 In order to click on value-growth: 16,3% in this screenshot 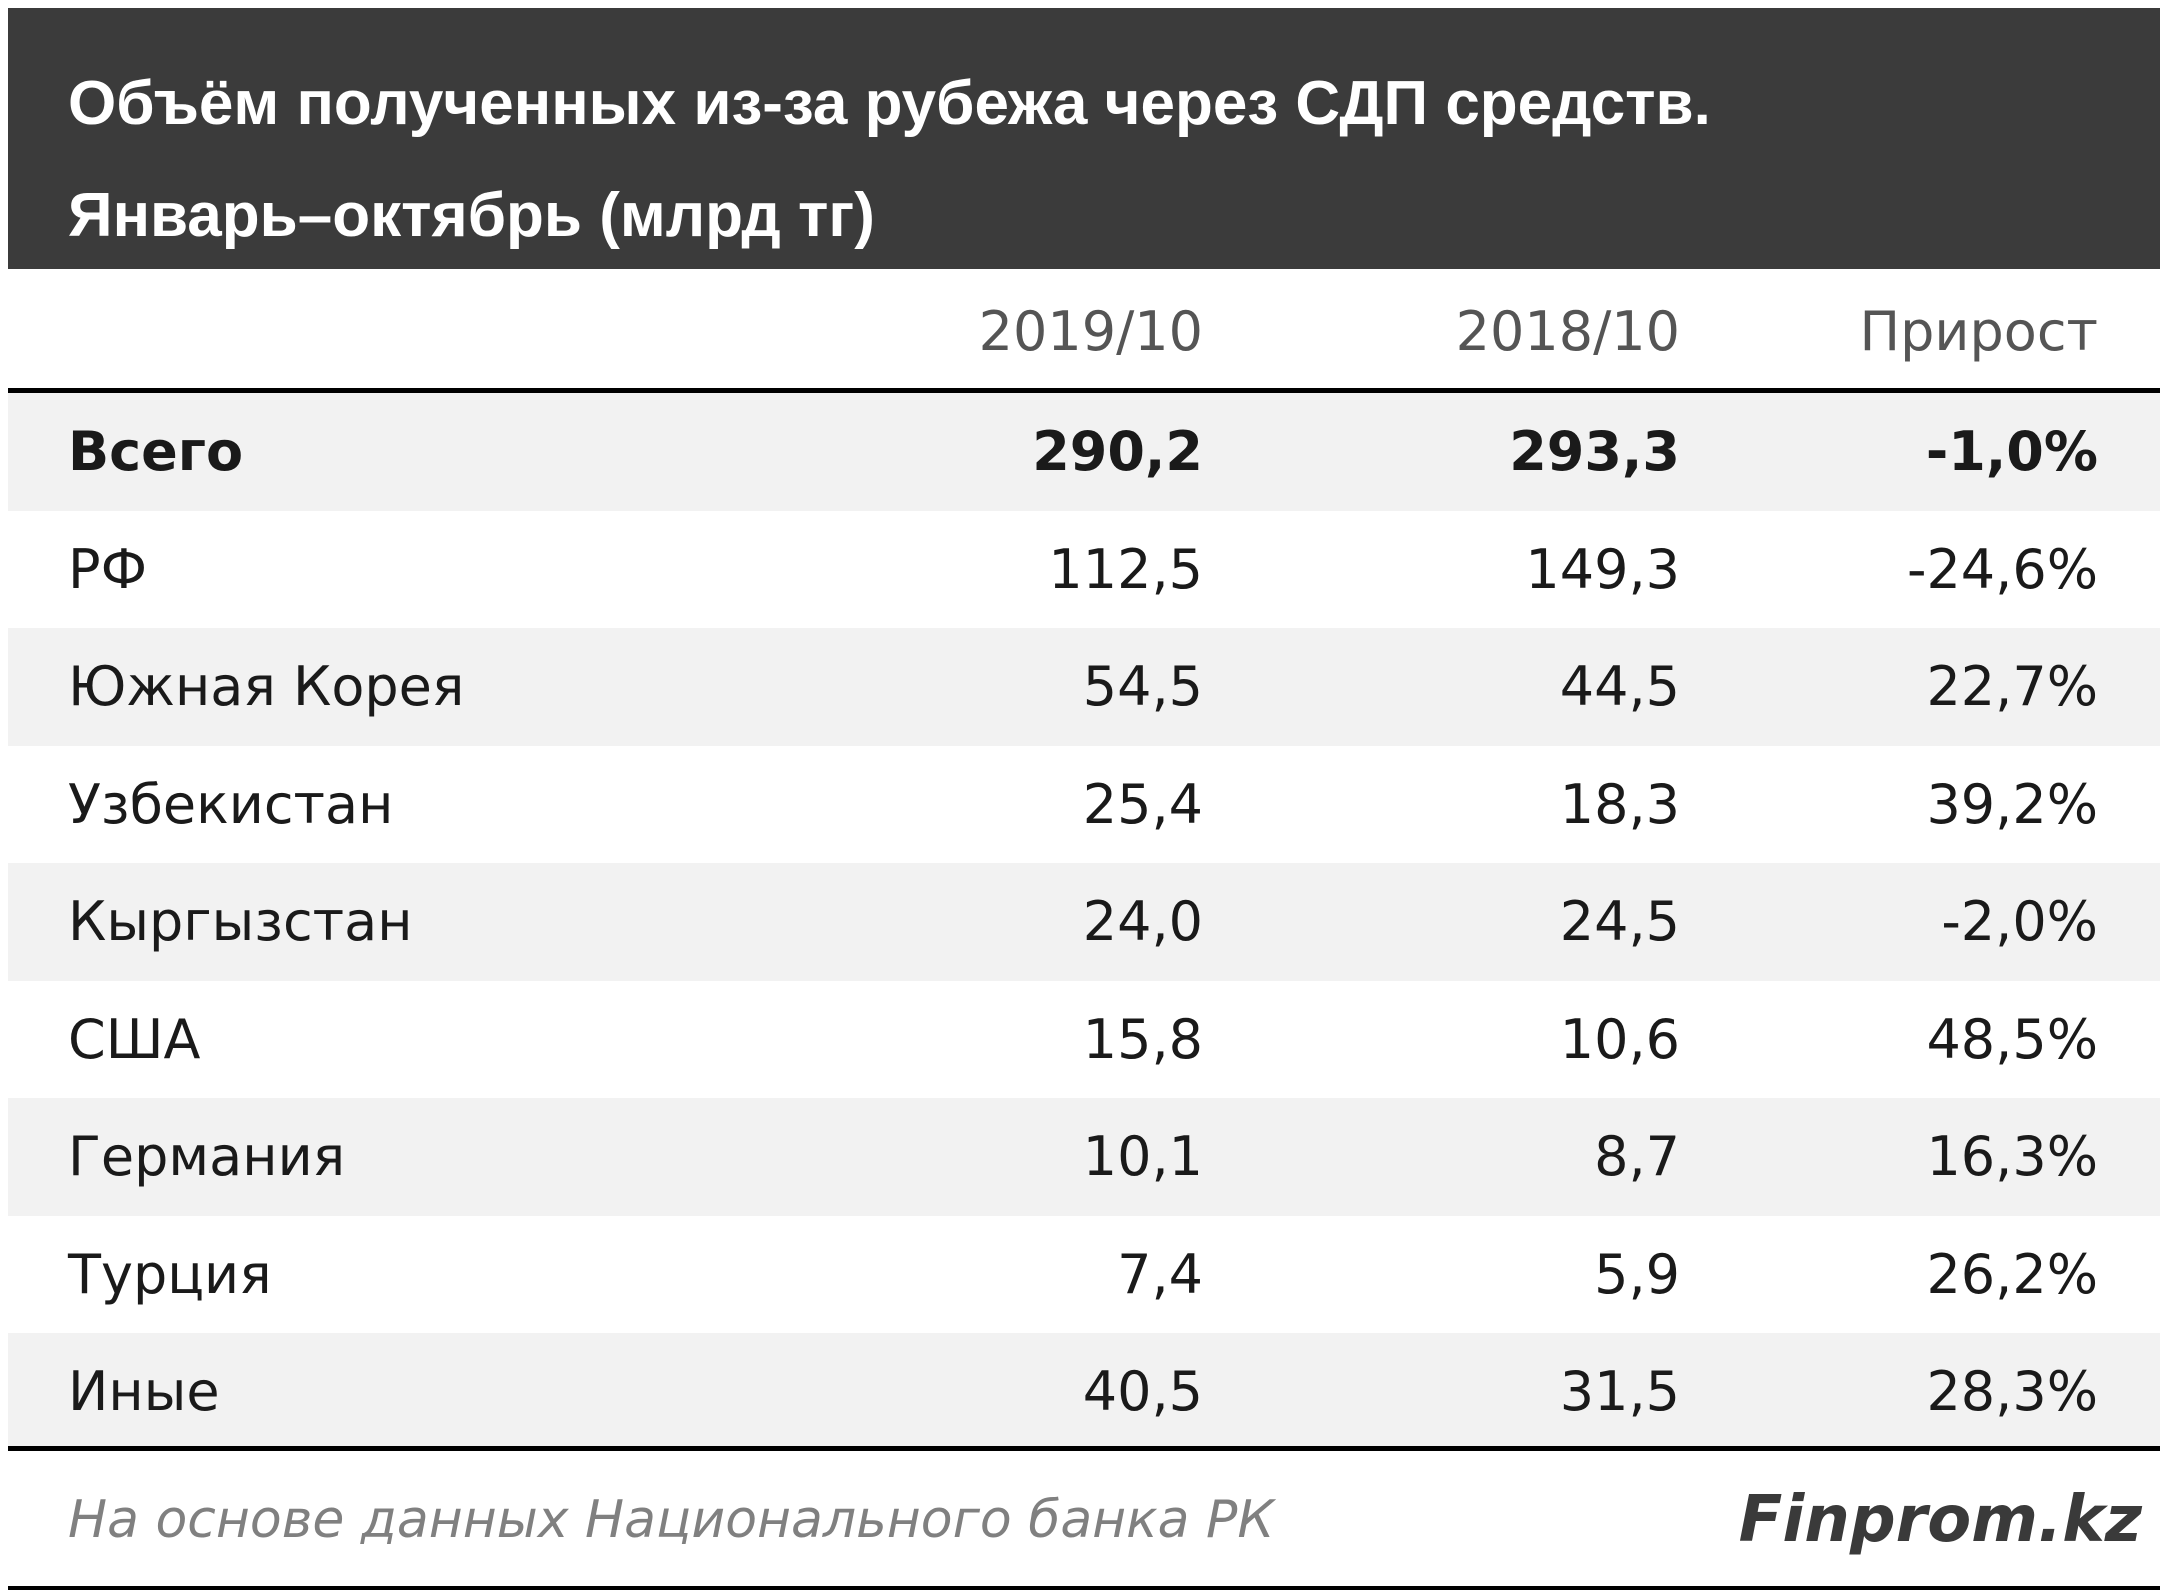, I will do `click(2012, 1156)`.